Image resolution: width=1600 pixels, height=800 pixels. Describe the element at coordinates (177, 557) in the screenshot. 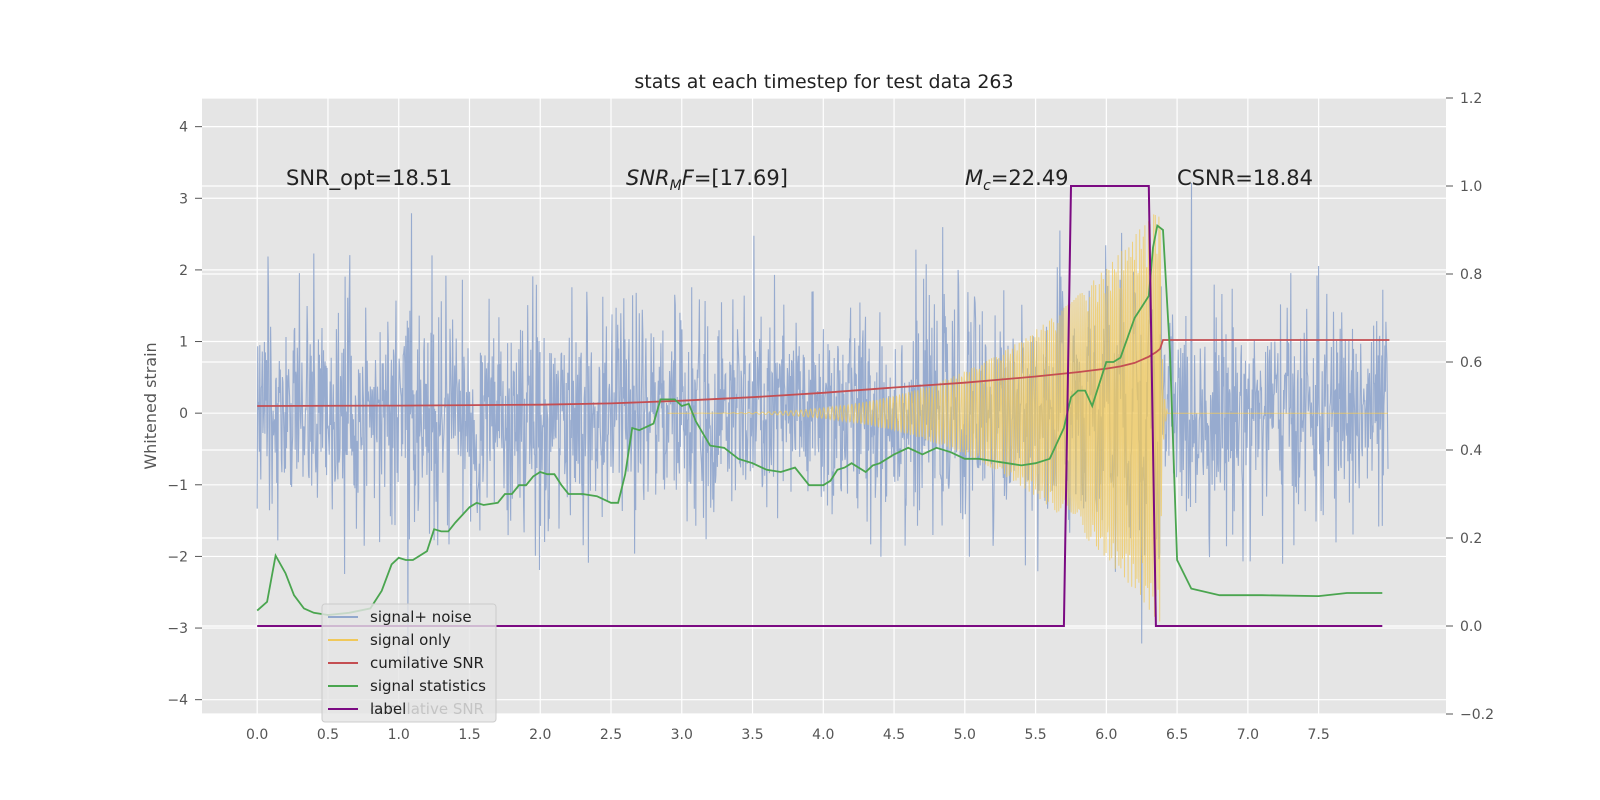

I see `y-left-tick-label: −2` at that location.